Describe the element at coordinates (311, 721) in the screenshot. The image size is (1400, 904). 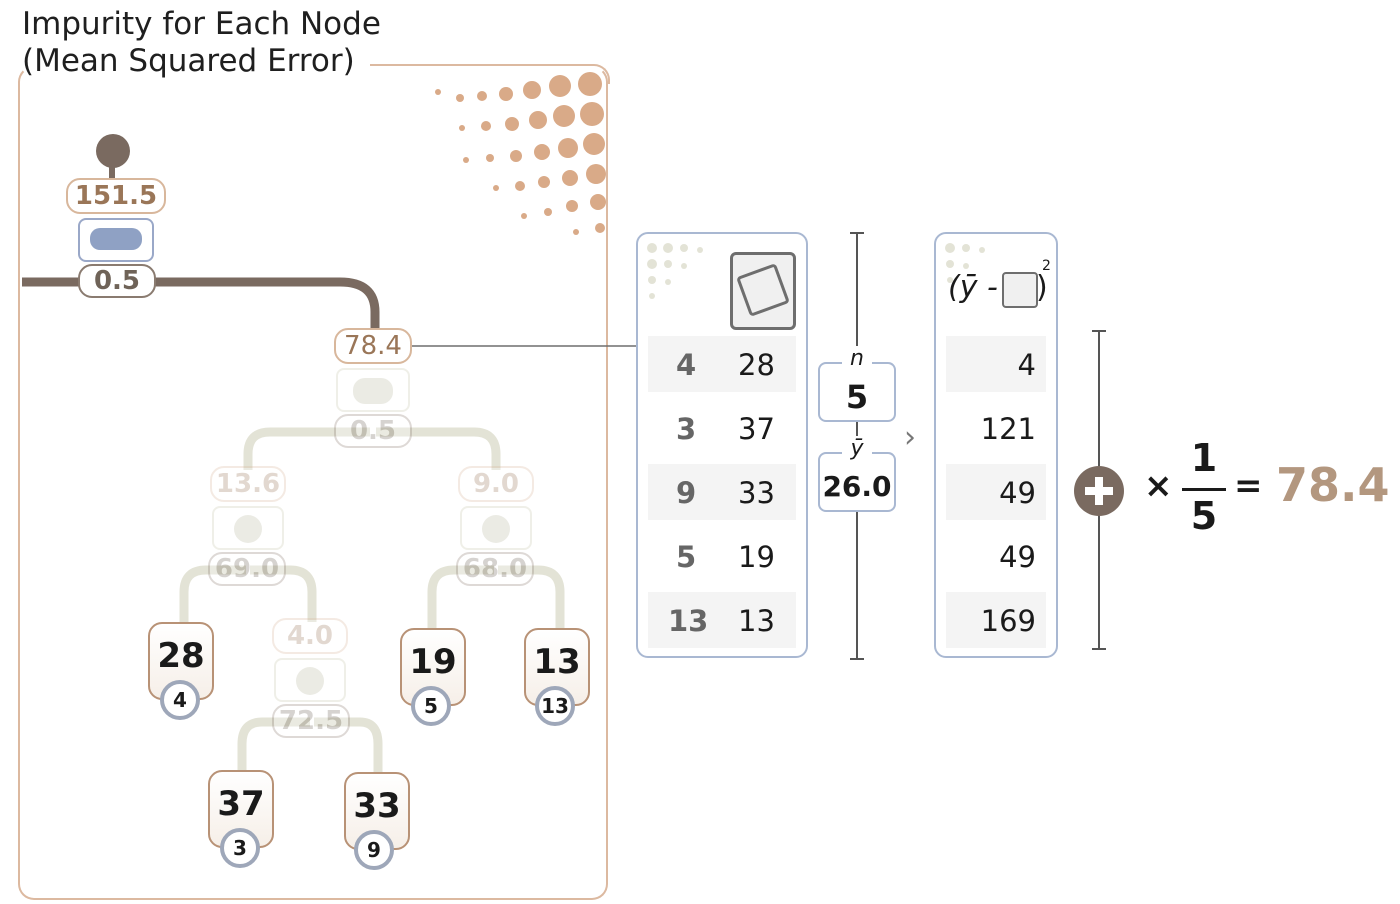
I see `grandchild-threshold: 72.5` at that location.